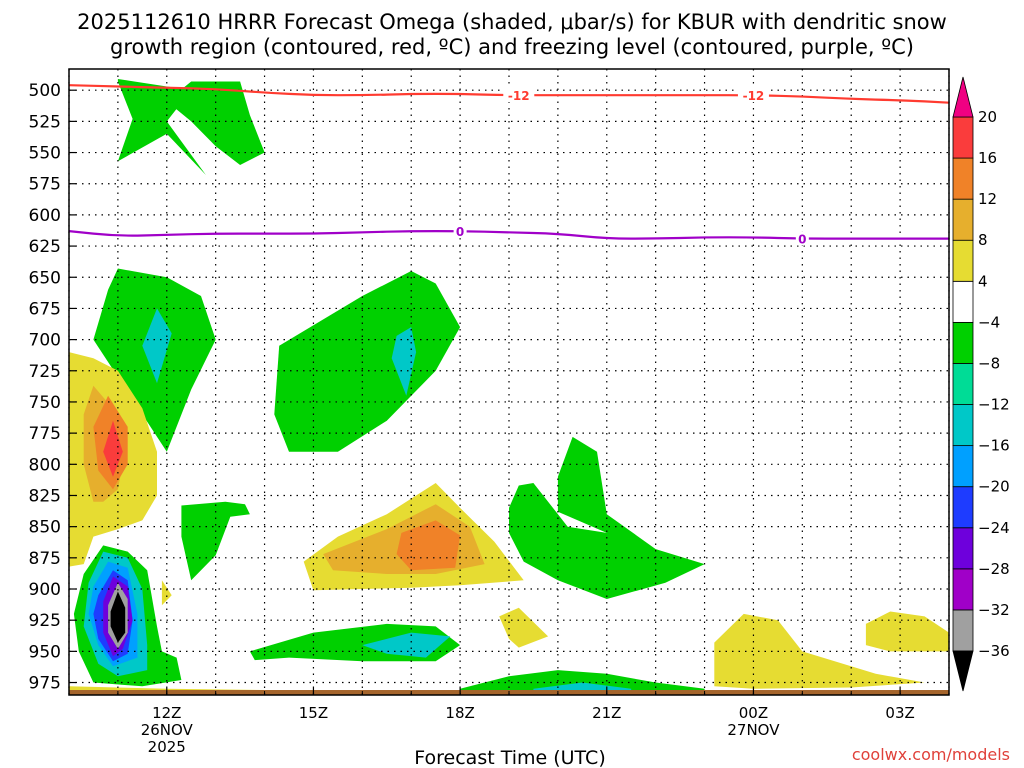 This screenshot has height=768, width=1024. What do you see at coordinates (994, 528) in the screenshot?
I see `colorbar-label-3: −24` at bounding box center [994, 528].